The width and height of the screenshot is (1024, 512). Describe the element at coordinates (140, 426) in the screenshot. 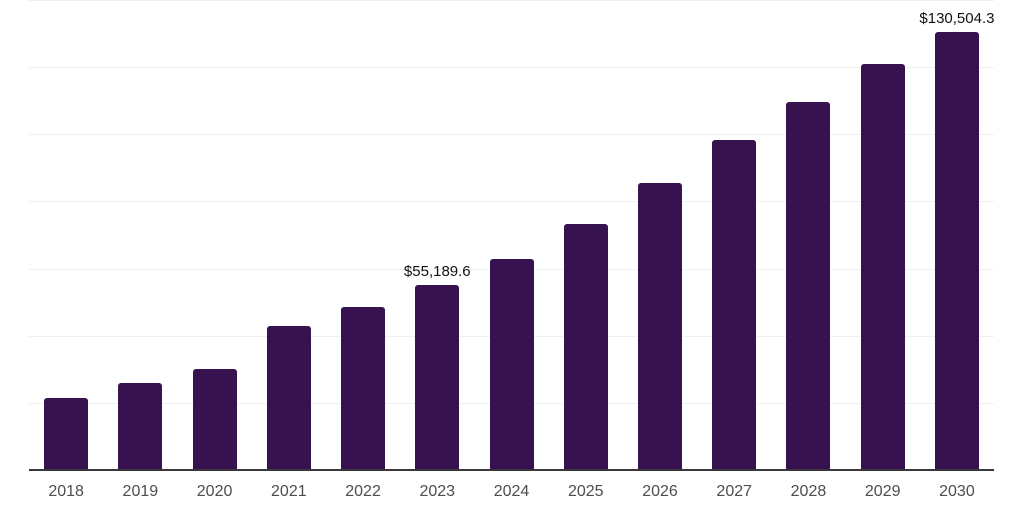

I see `bar-2019` at that location.